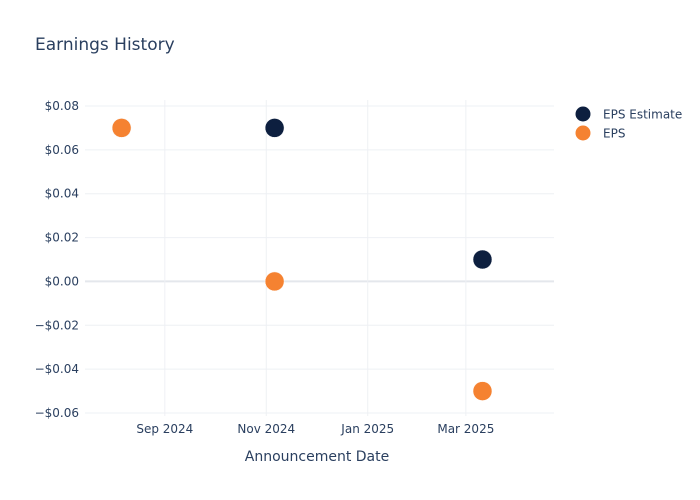 This screenshot has height=500, width=700. Describe the element at coordinates (62, 106) in the screenshot. I see `y-tick-label: $0.08` at that location.